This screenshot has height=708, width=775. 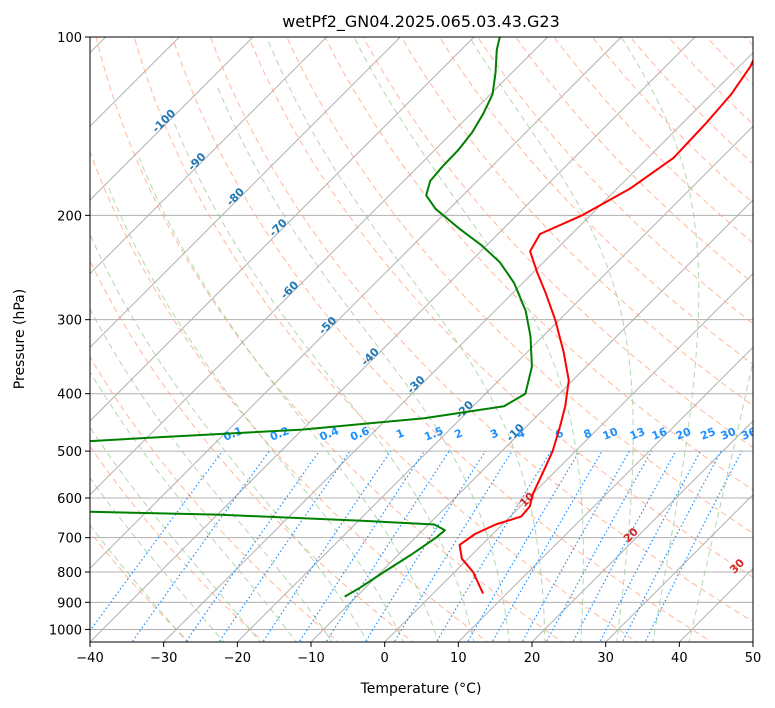 I want to click on isotherm-label: -60, so click(x=289, y=289).